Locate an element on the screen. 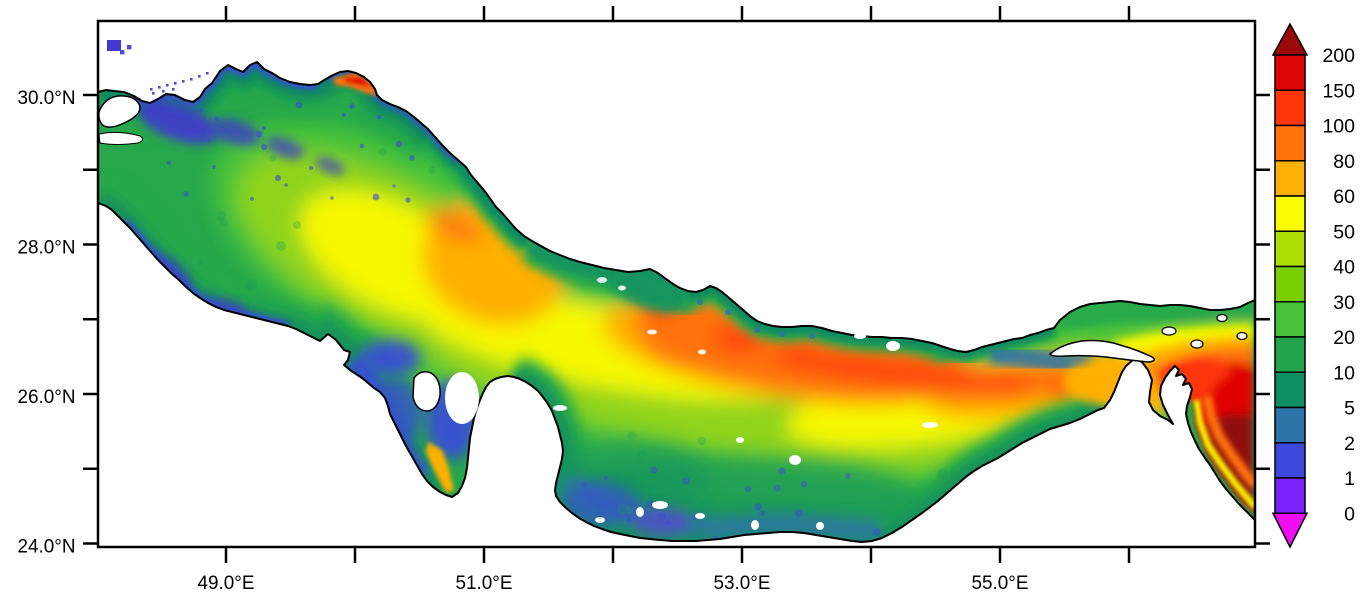 The image size is (1370, 601). svg-text: 200 is located at coordinates (1338, 56).